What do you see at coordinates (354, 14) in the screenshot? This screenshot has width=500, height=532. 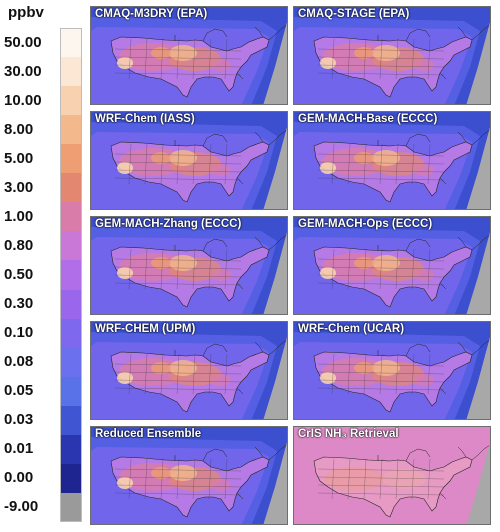 I see `panel-title: CMAQ-STAGE (EPA)` at bounding box center [354, 14].